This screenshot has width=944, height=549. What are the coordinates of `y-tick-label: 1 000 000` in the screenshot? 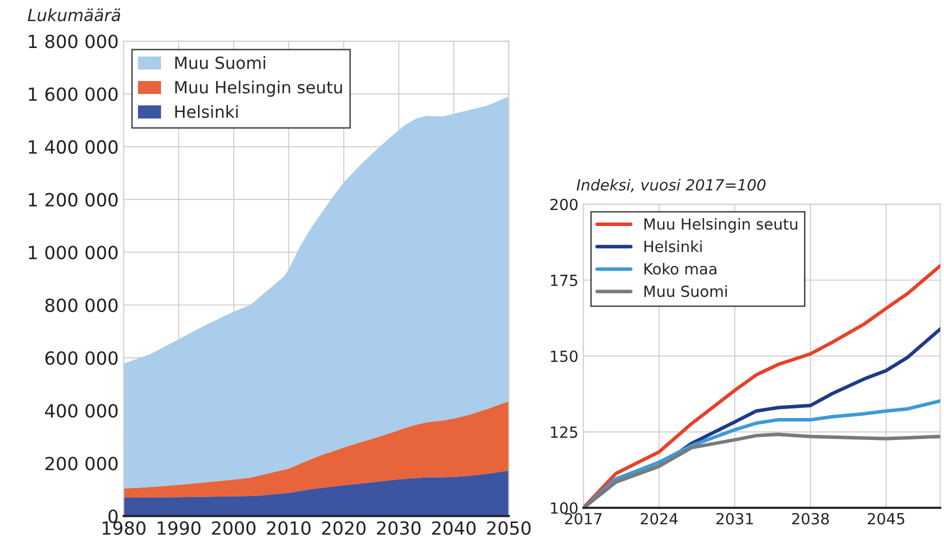 It's located at (73, 253).